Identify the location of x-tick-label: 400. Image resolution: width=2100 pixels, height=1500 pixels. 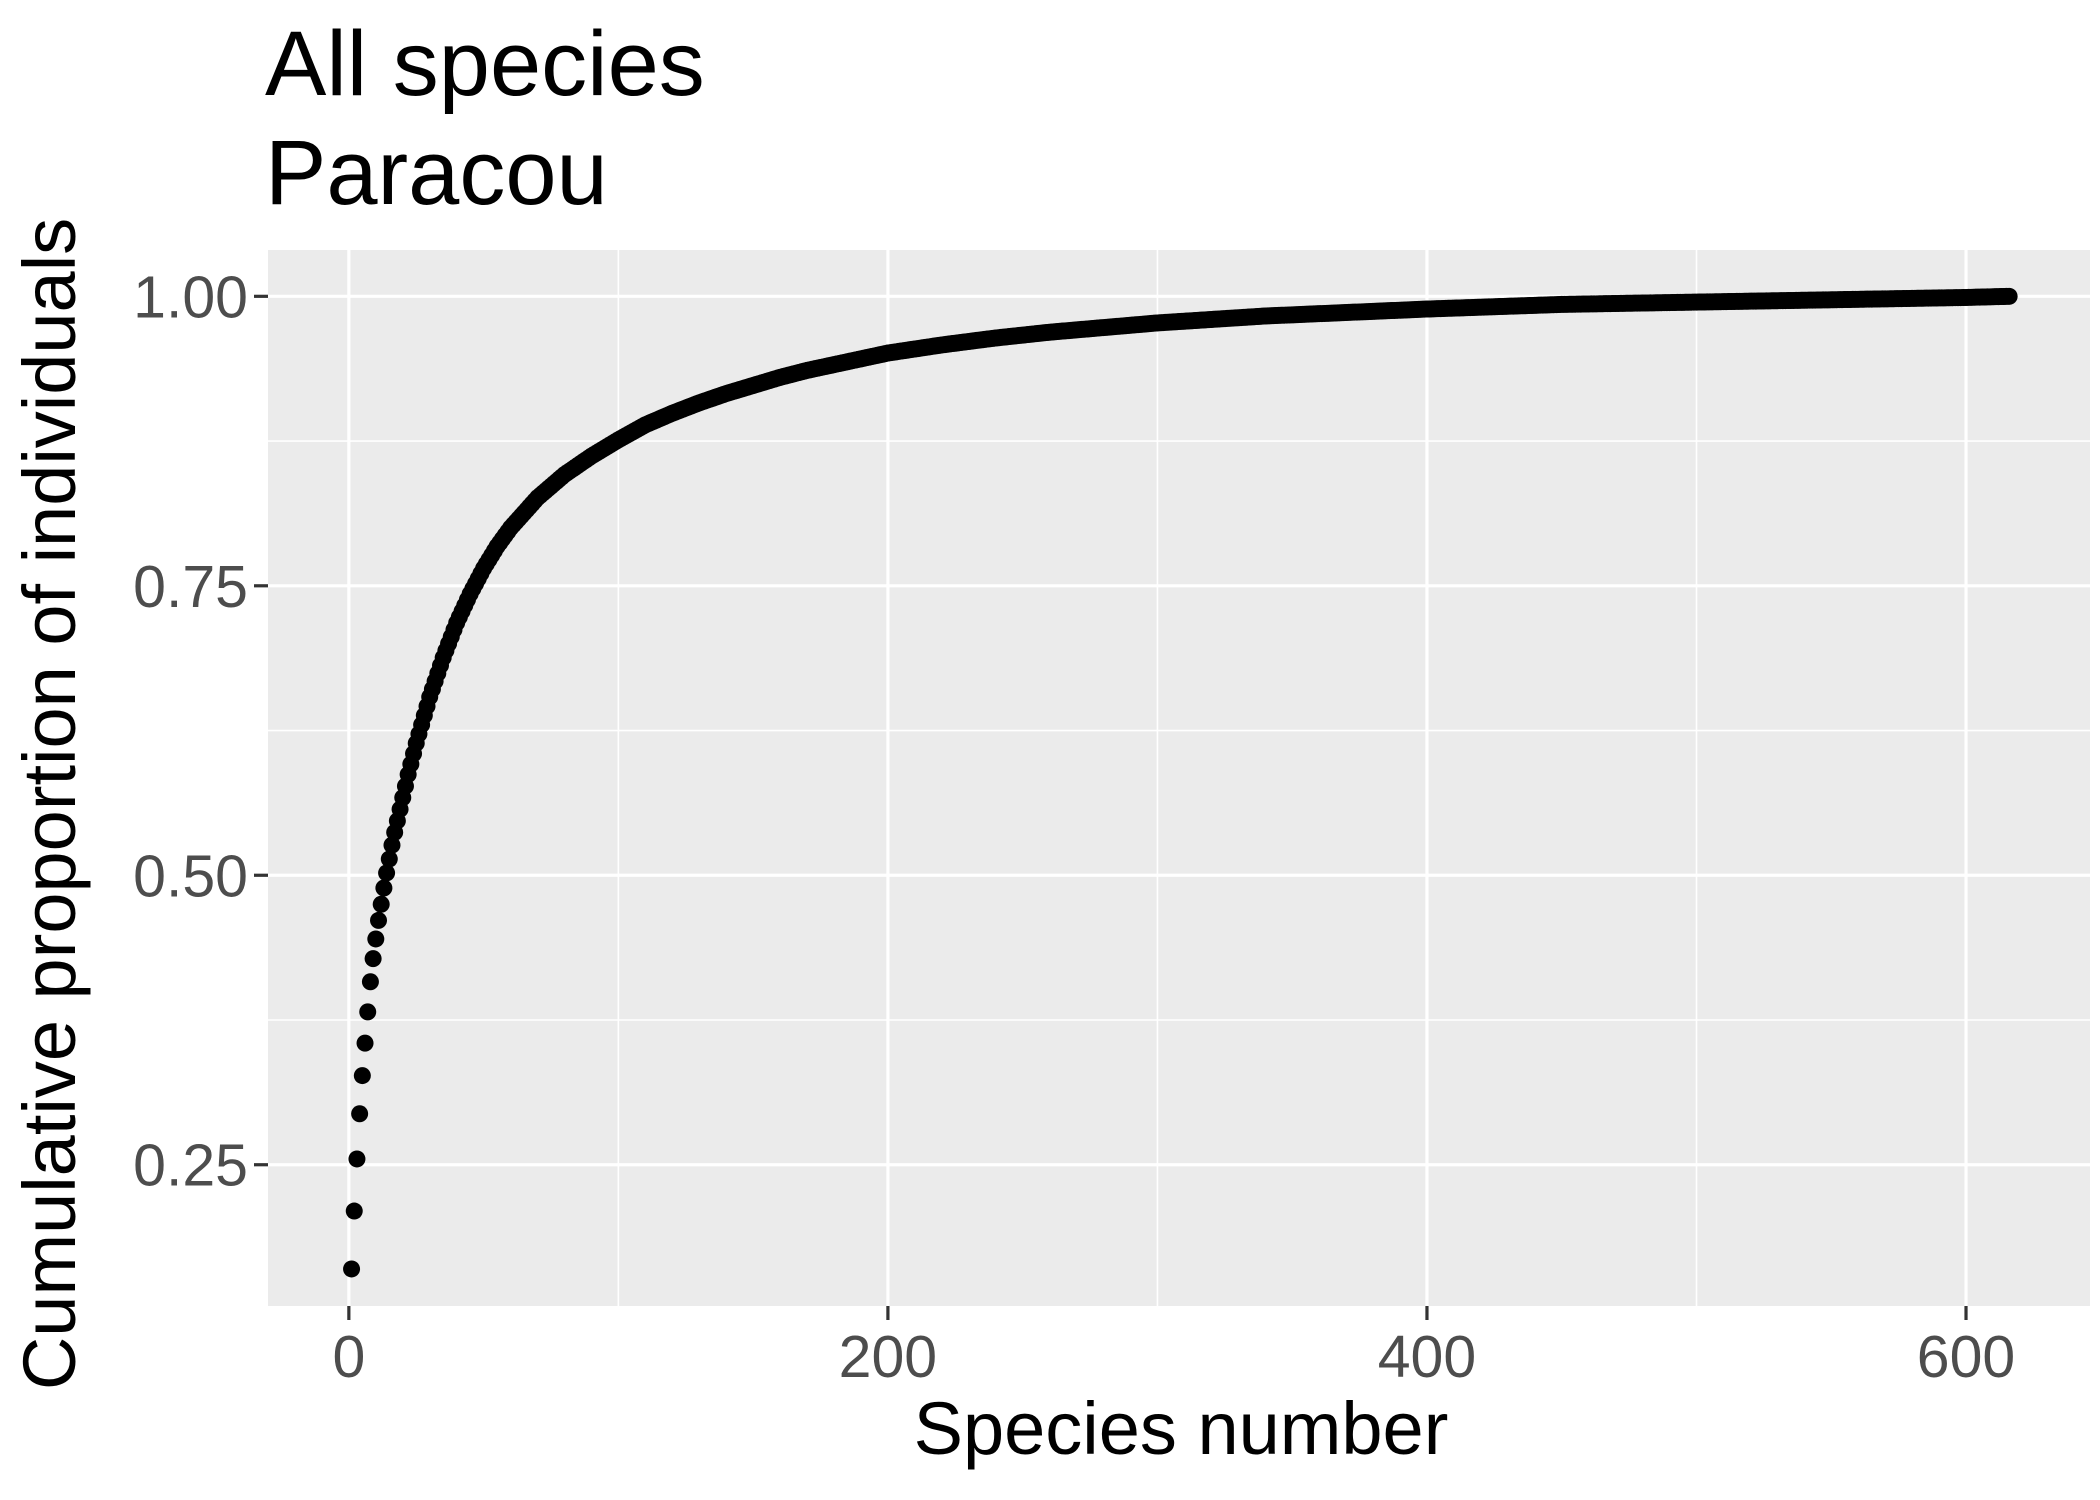
(1427, 1357).